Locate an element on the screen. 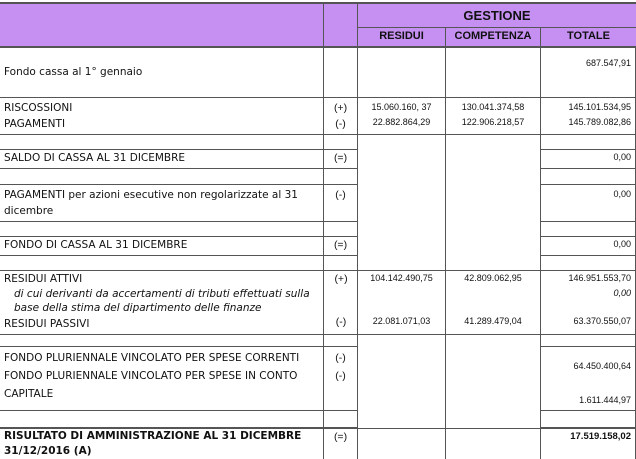  totale: 64.450.400,64 1.611.444,97 is located at coordinates (588, 379).